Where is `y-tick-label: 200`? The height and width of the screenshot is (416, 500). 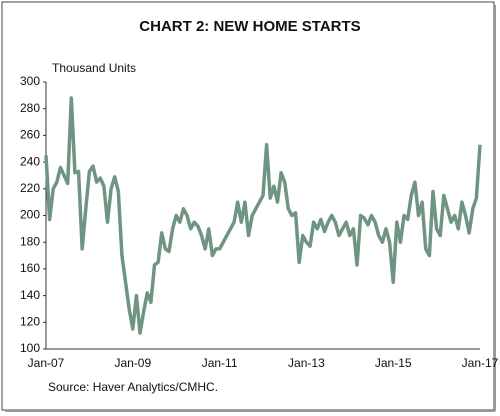 y-tick-label: 200 is located at coordinates (30, 215).